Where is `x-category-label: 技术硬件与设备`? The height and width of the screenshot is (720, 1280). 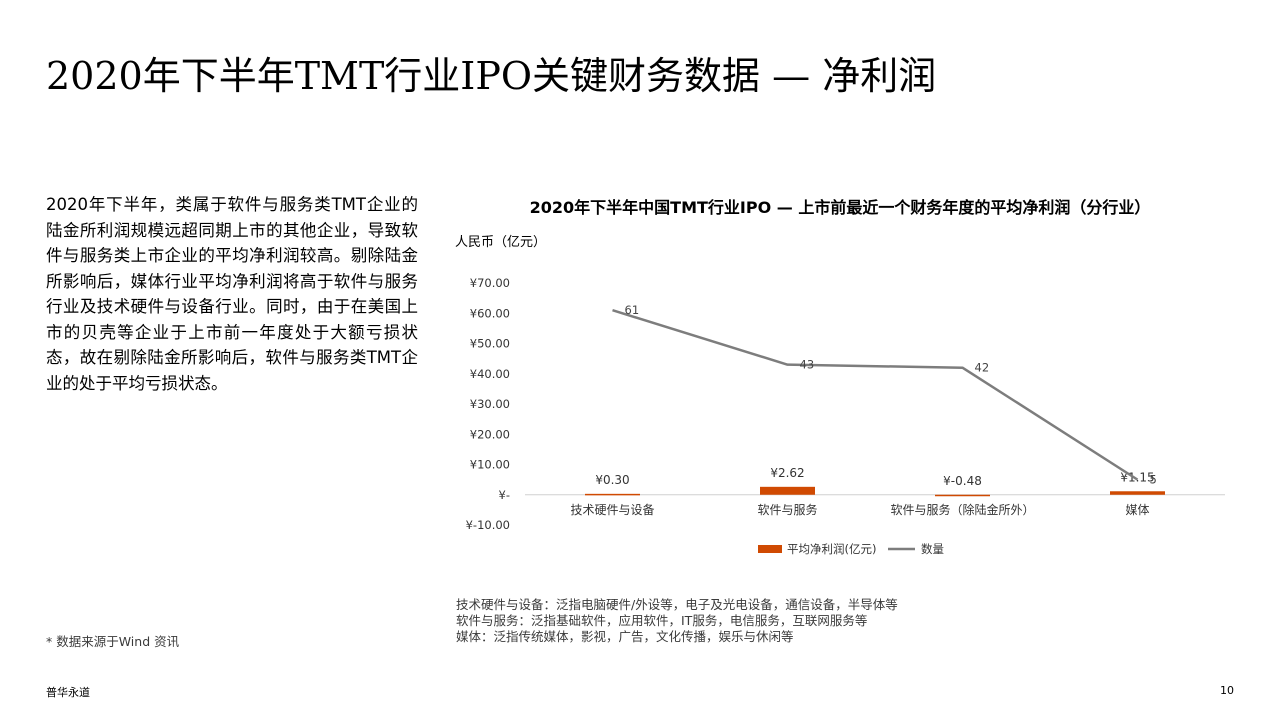
x-category-label: 技术硬件与设备 is located at coordinates (612, 510).